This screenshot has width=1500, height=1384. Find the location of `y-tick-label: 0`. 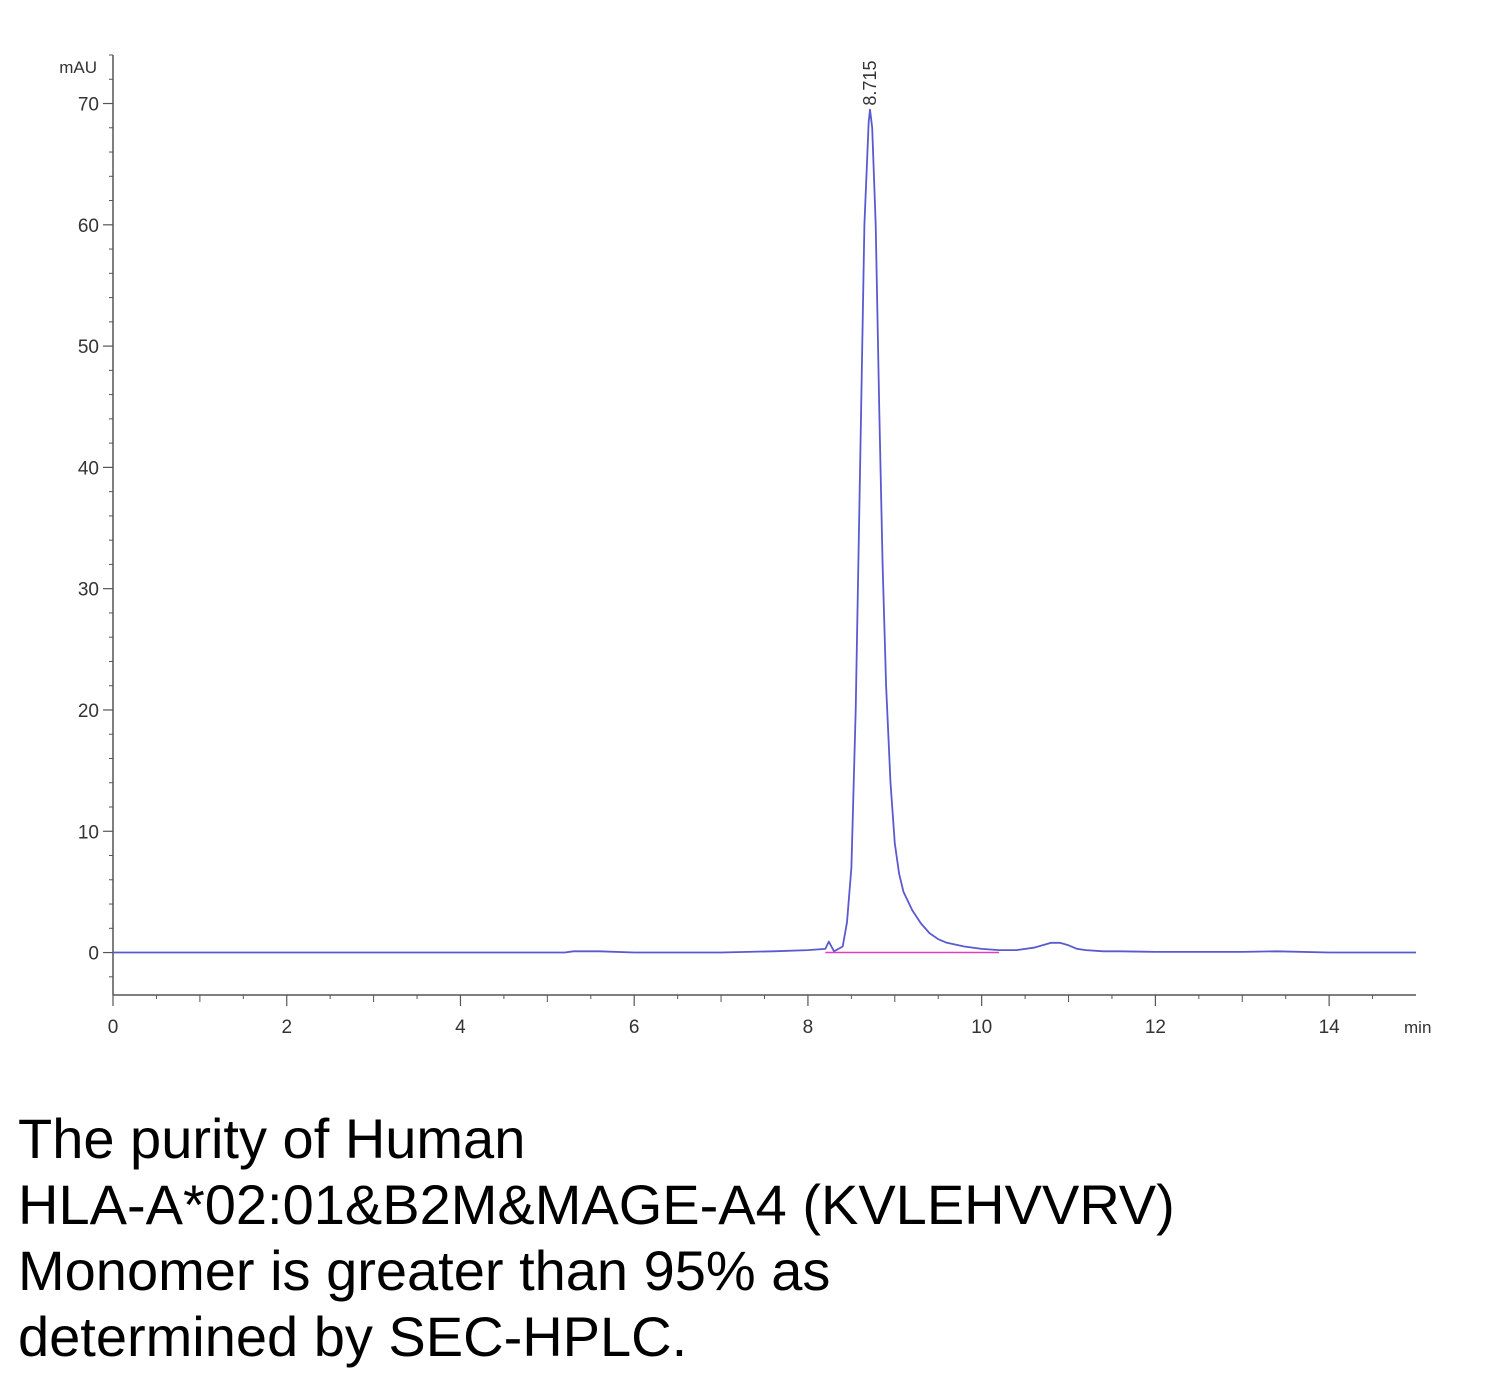

y-tick-label: 0 is located at coordinates (93, 954).